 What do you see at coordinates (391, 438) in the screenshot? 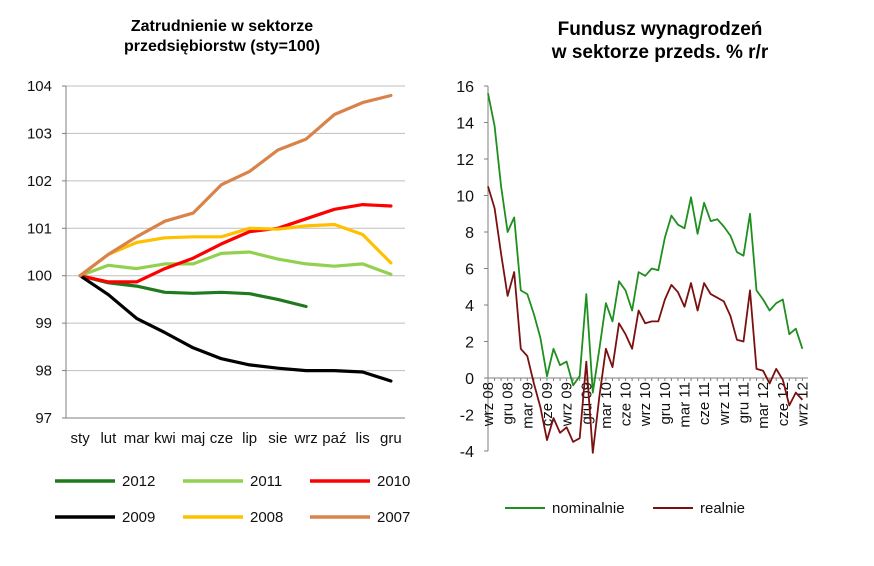
I see `employment-x-tick-label: gru` at bounding box center [391, 438].